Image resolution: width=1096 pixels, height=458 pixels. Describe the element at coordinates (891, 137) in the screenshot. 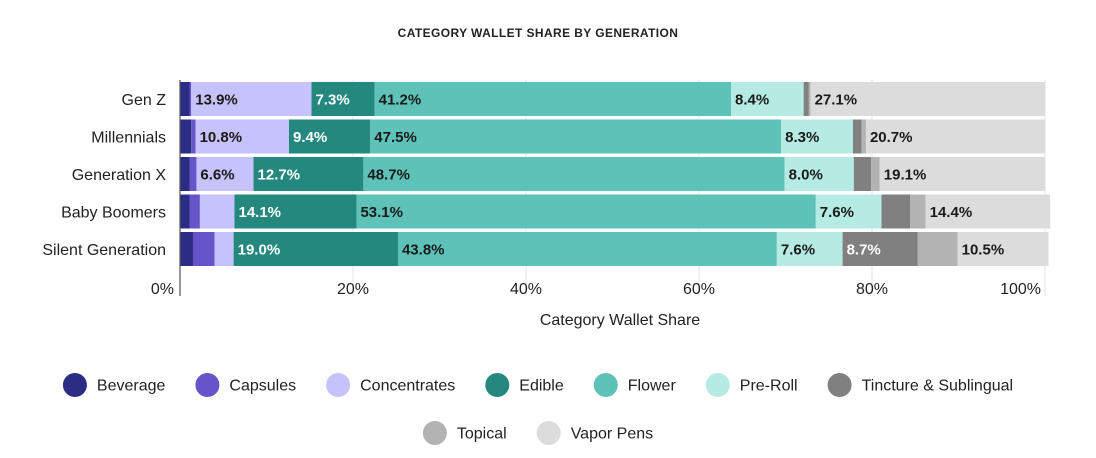

I see `data-label: 20.7%` at that location.